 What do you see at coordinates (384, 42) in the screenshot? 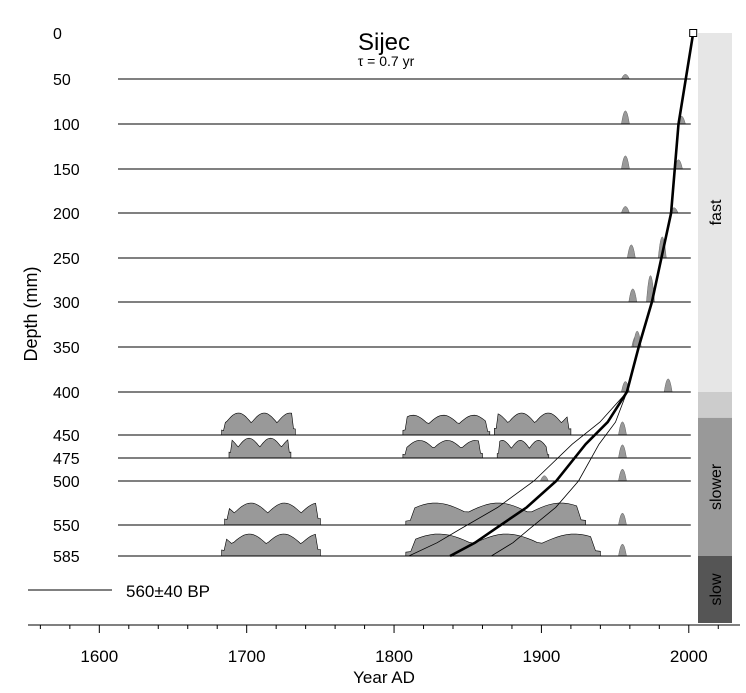
I see `chart-title: Sijec` at bounding box center [384, 42].